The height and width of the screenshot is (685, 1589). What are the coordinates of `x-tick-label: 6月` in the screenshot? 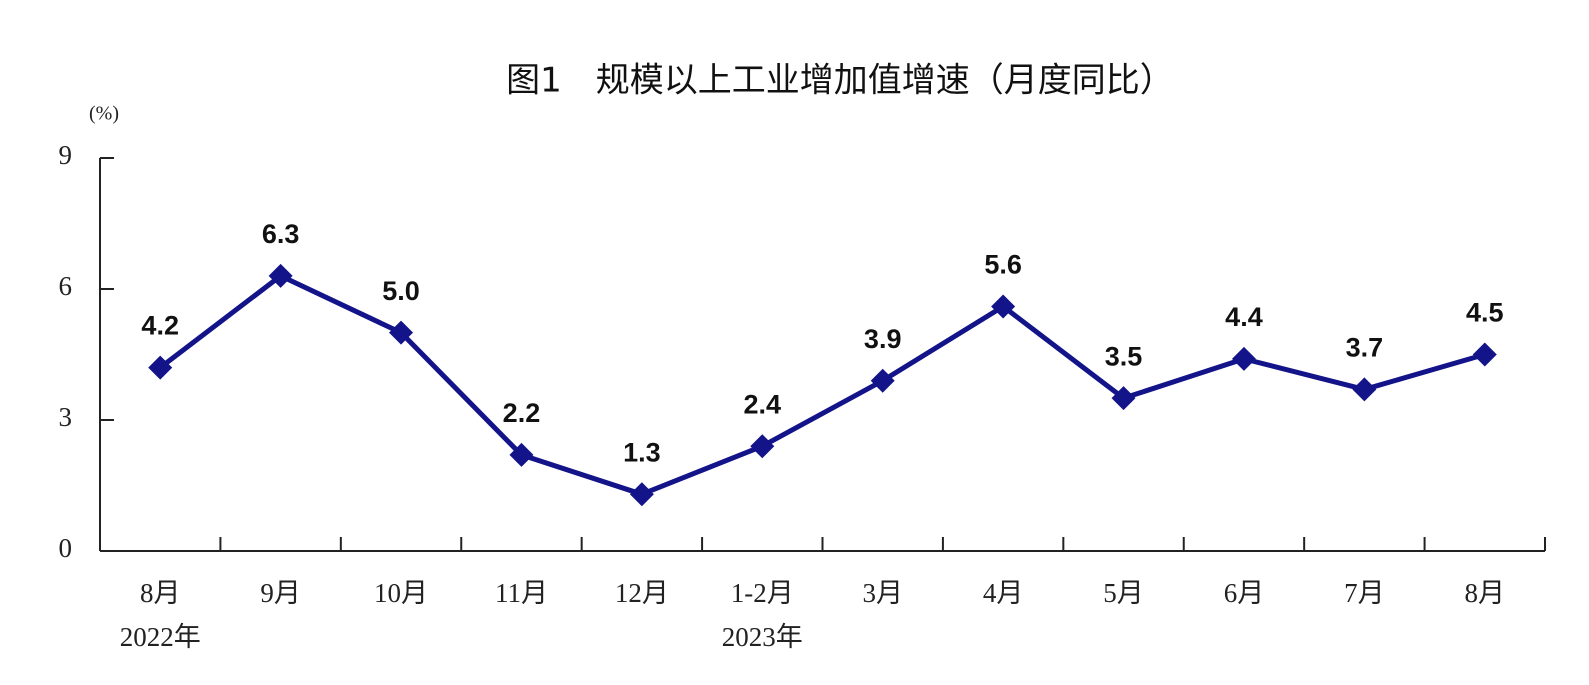 It's located at (1244, 593).